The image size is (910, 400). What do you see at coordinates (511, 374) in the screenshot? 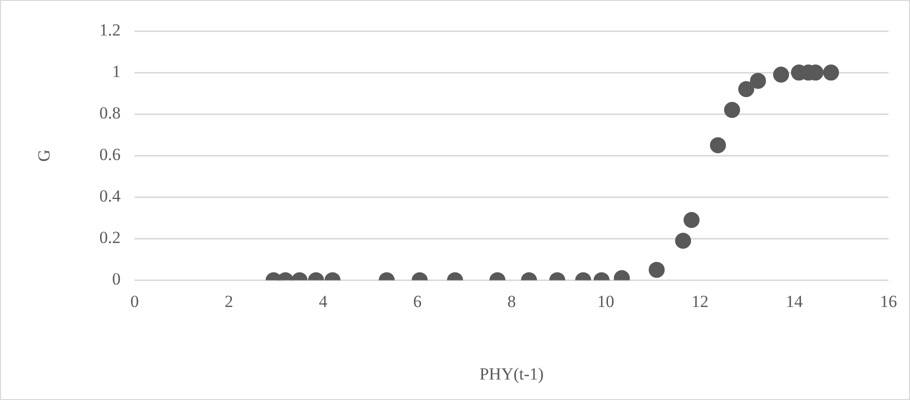
I see `x-axis-title: PHY(t-1)` at bounding box center [511, 374].